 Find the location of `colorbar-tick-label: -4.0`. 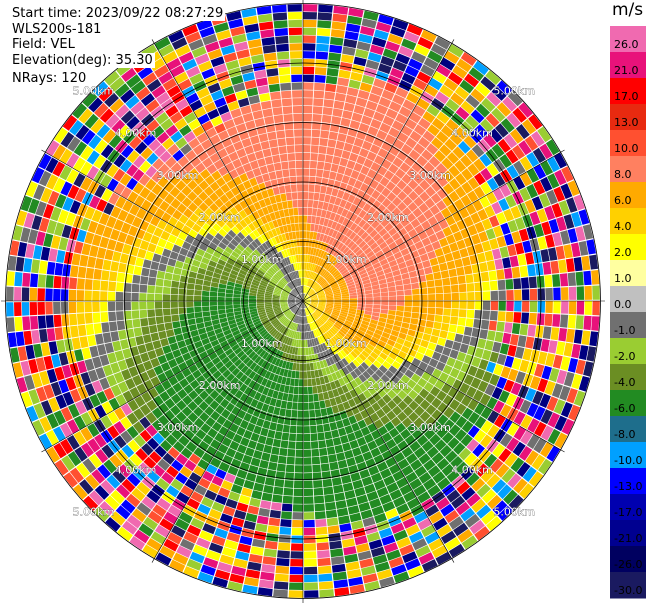

colorbar-tick-label: -4.0 is located at coordinates (624, 382).